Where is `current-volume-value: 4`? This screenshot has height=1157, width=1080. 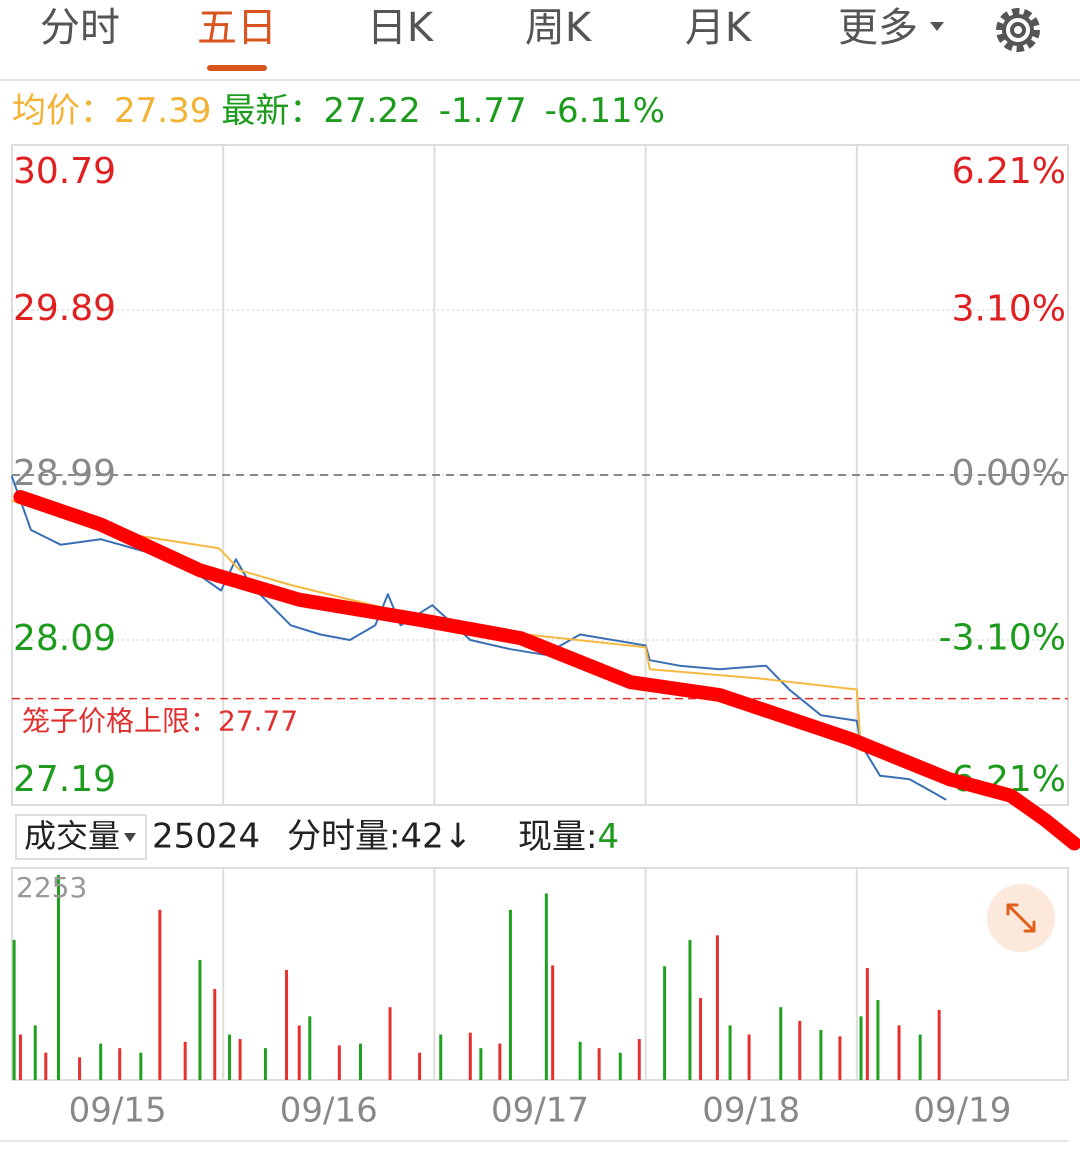
current-volume-value: 4 is located at coordinates (608, 837).